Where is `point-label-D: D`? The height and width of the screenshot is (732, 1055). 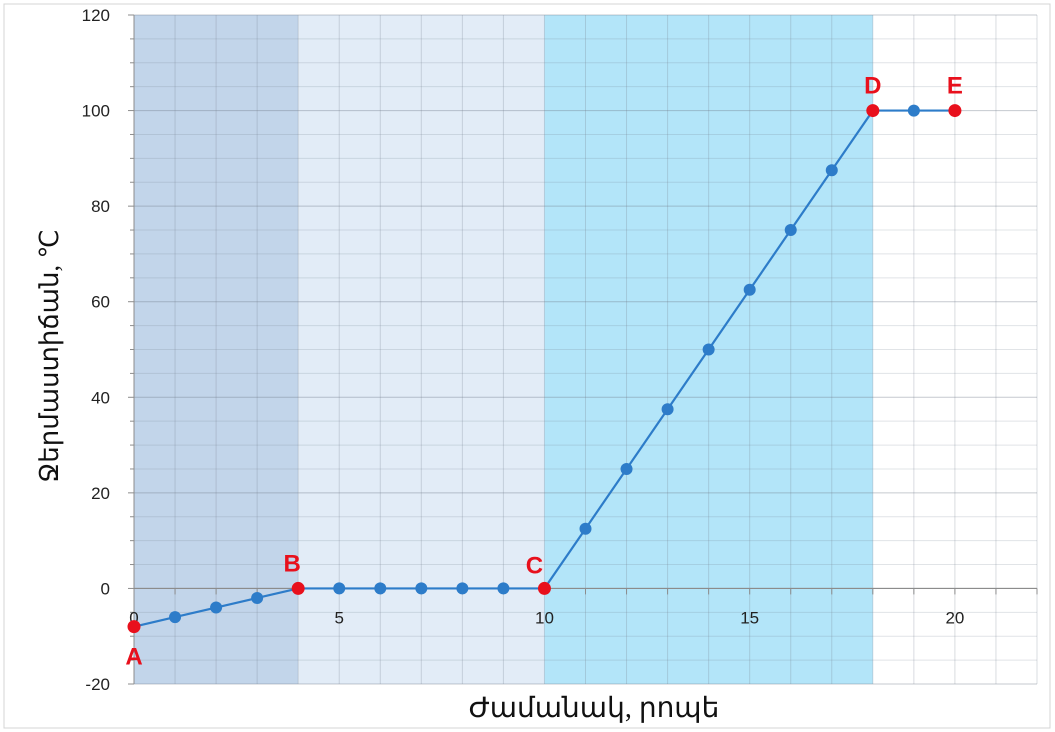 point-label-D: D is located at coordinates (872, 86).